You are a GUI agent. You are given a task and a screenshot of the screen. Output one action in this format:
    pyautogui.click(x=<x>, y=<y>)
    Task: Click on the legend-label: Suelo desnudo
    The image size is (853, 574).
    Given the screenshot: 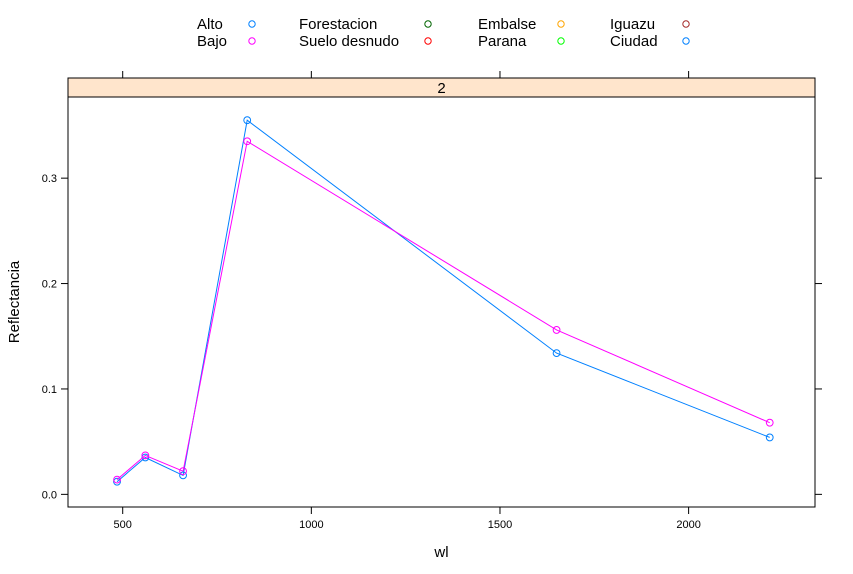 What is the action you would take?
    pyautogui.click(x=349, y=41)
    